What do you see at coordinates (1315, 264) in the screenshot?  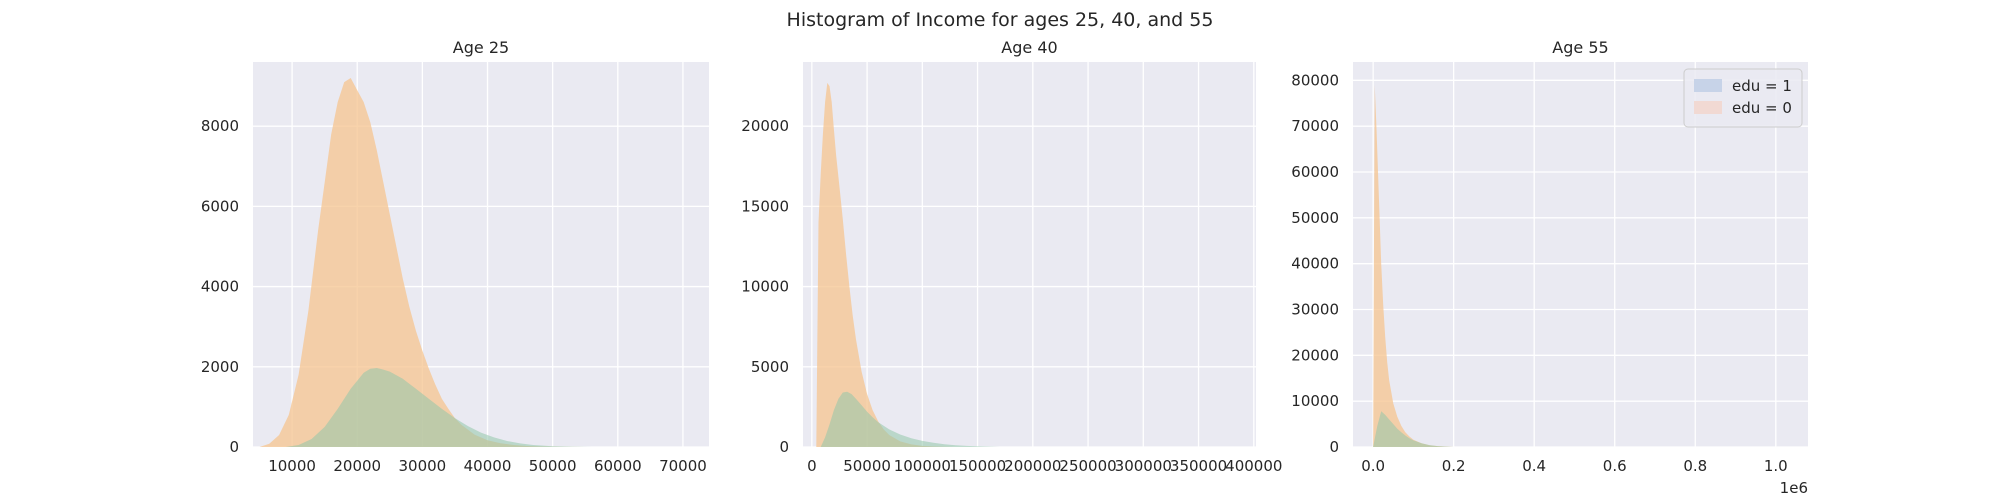 I see `y-tick-label: 40000` at bounding box center [1315, 264].